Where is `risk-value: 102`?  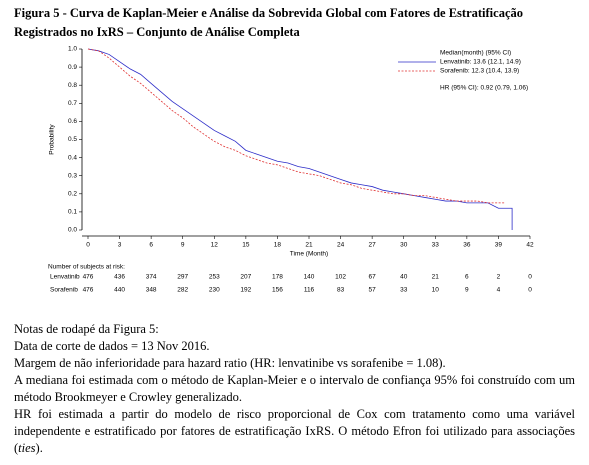
risk-value: 102 is located at coordinates (340, 277).